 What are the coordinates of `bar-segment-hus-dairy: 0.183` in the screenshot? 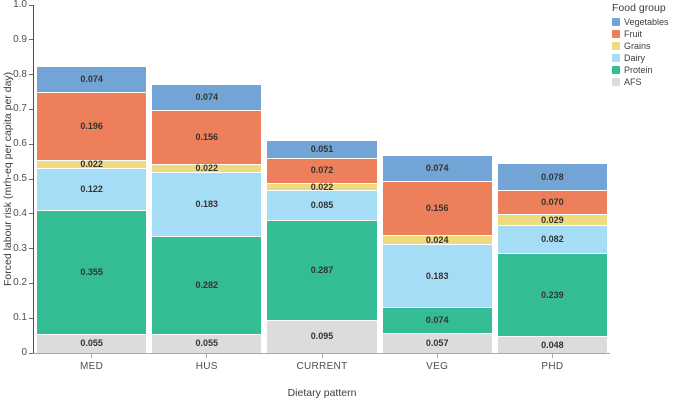 It's located at (207, 204).